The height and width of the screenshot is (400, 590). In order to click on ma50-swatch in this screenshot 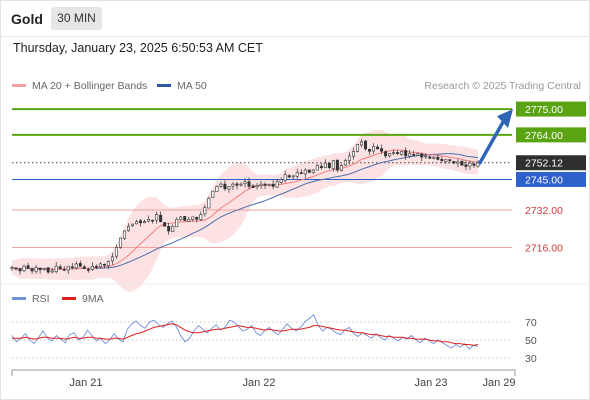, I will do `click(164, 85)`.